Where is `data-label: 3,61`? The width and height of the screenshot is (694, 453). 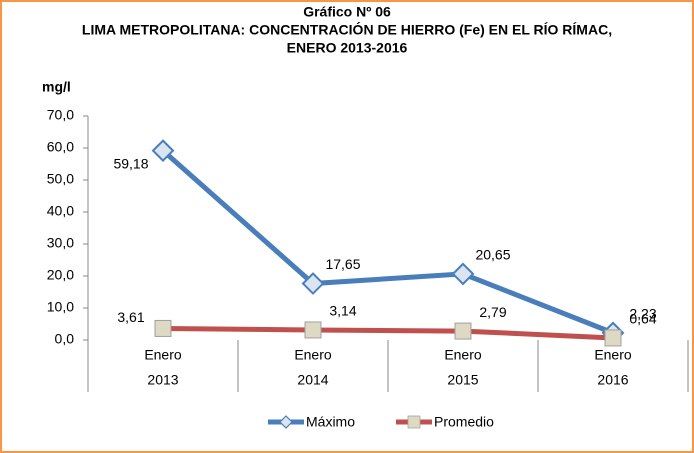
data-label: 3,61 is located at coordinates (130, 317).